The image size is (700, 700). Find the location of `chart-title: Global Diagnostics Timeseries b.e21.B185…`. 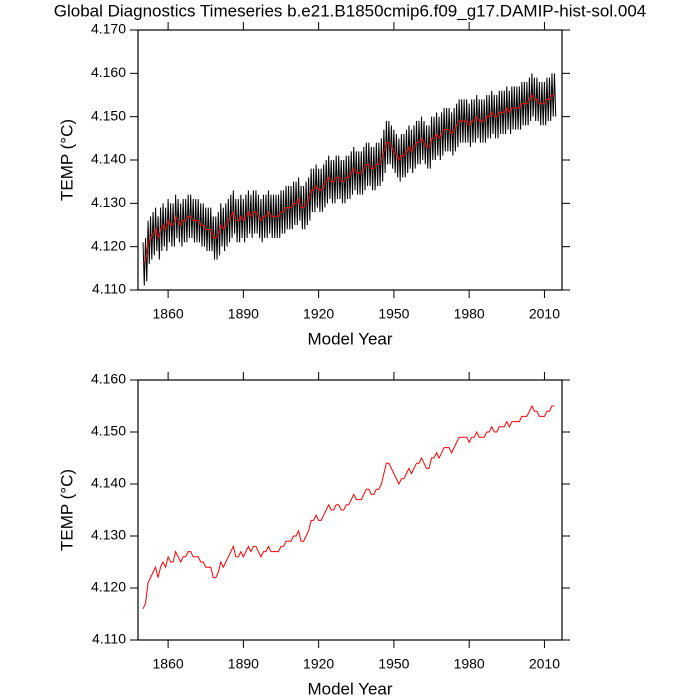

chart-title: Global Diagnostics Timeseries b.e21.B185… is located at coordinates (350, 10).